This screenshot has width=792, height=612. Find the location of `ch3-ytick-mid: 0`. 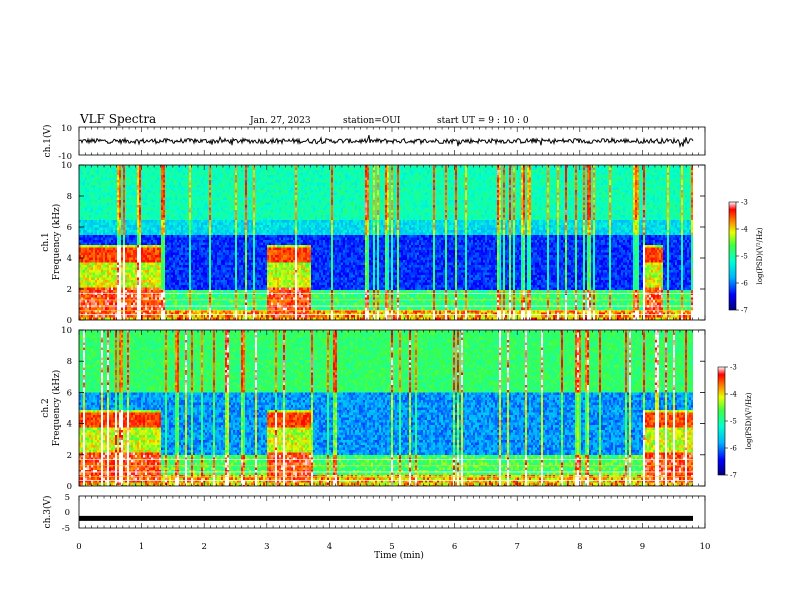

ch3-ytick-mid: 0 is located at coordinates (67, 513).